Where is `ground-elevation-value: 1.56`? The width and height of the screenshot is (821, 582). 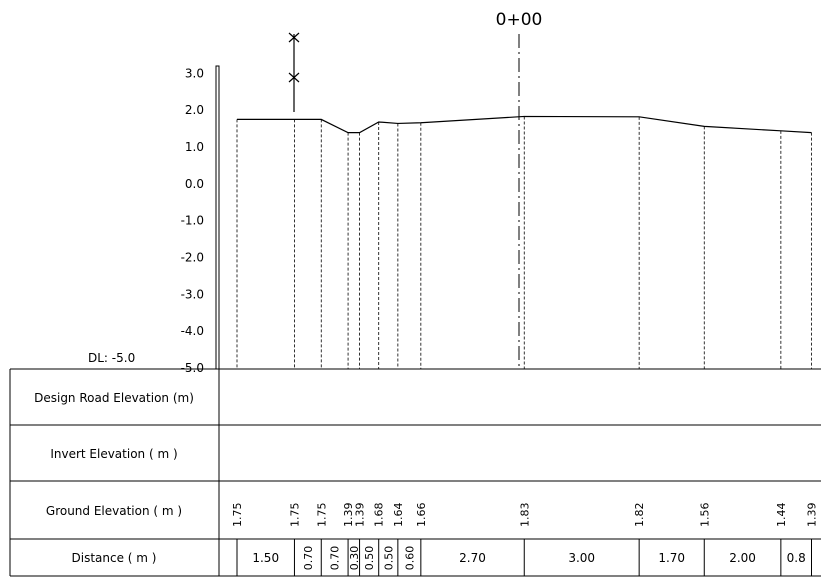 ground-elevation-value: 1.56 is located at coordinates (704, 515).